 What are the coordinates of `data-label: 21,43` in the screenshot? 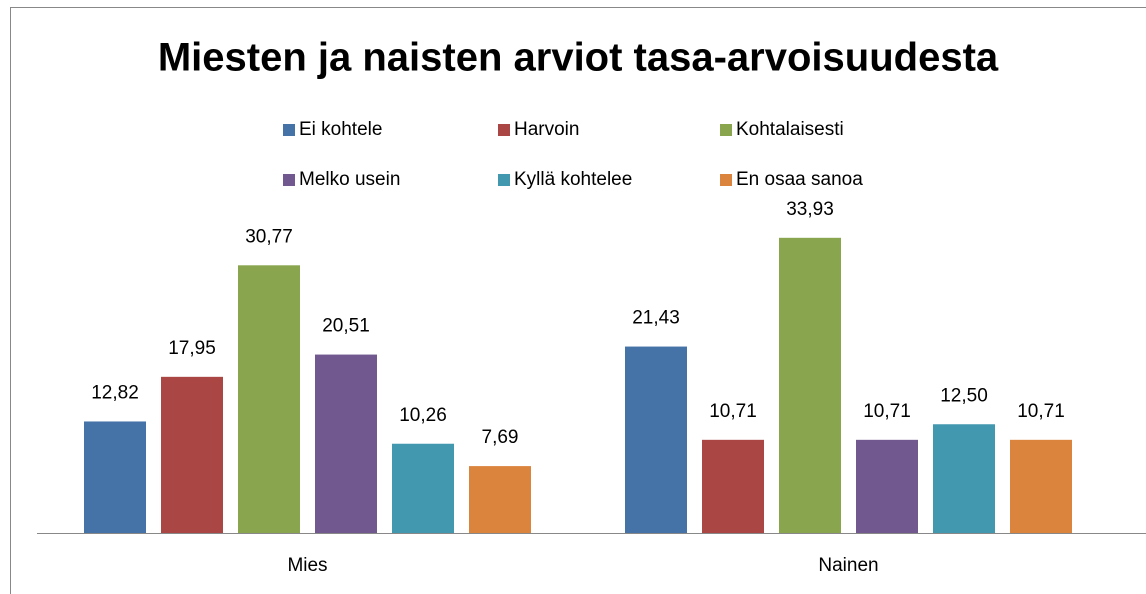 It's located at (656, 318).